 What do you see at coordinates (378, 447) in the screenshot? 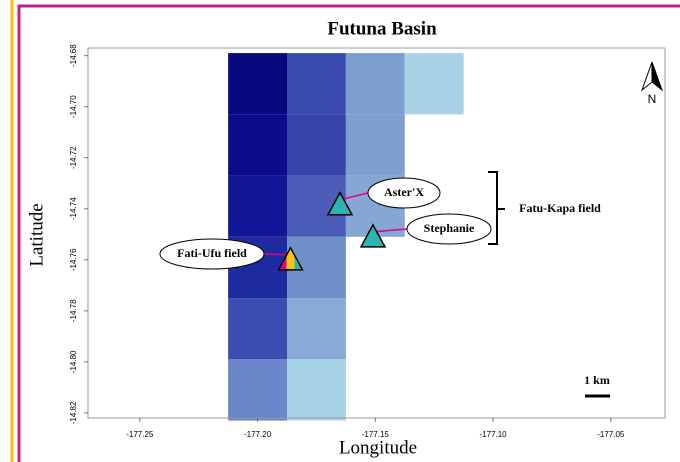
I see `x-axis-label: Longitude` at bounding box center [378, 447].